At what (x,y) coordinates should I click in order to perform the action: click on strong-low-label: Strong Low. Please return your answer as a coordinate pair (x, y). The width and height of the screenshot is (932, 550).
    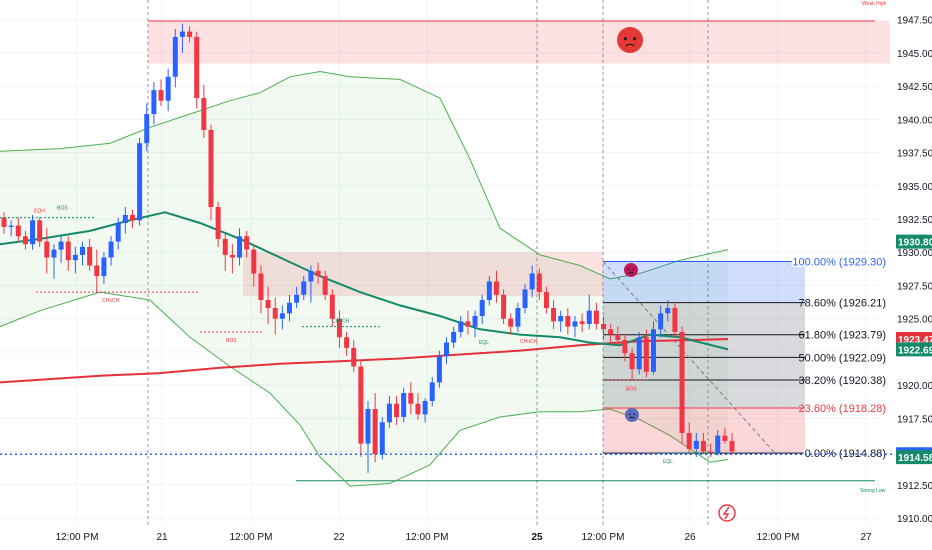
    Looking at the image, I should click on (873, 491).